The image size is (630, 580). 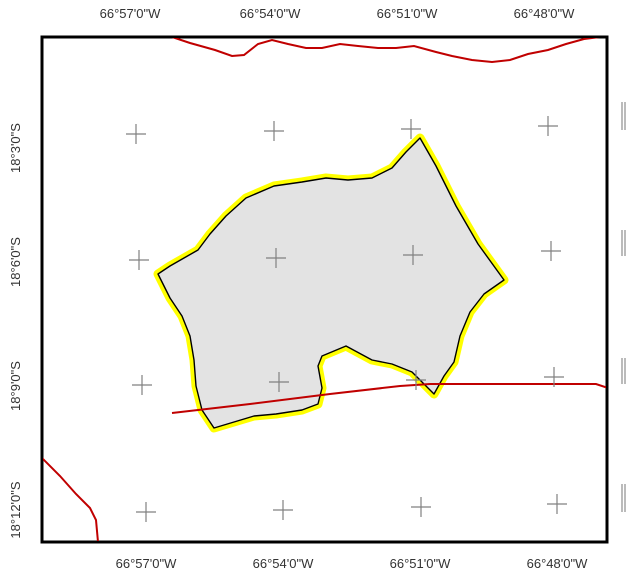 I want to click on bottom-lon-label: 66°54'0"W, so click(x=283, y=563).